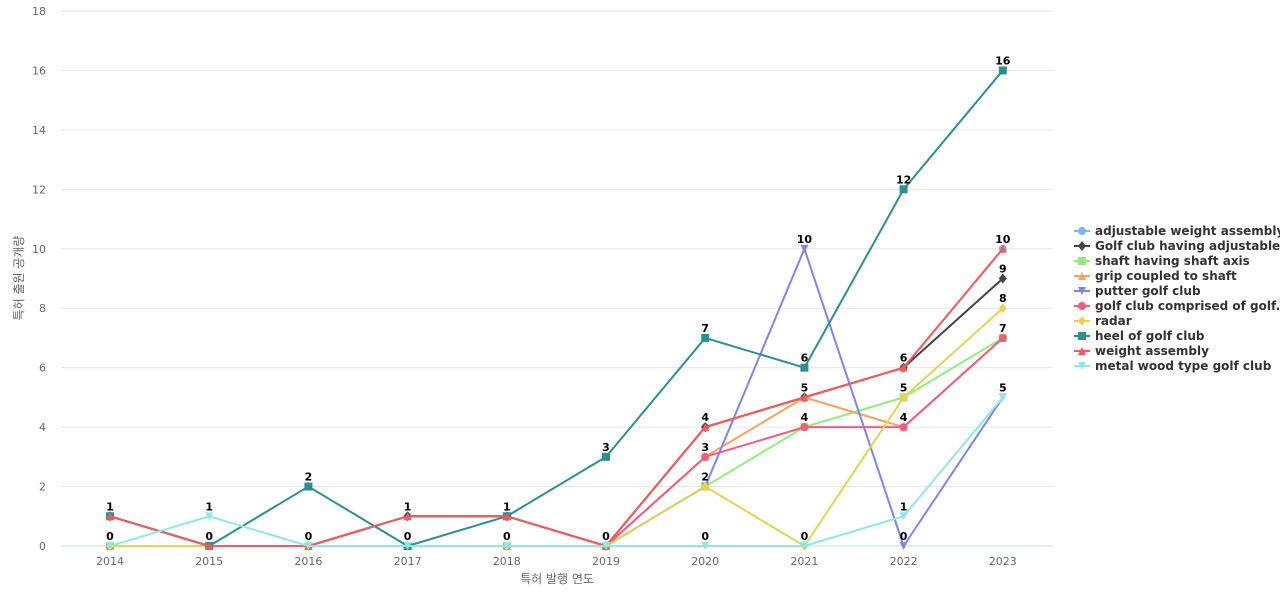 The image size is (1280, 600). What do you see at coordinates (805, 239) in the screenshot?
I see `data-label: 10` at bounding box center [805, 239].